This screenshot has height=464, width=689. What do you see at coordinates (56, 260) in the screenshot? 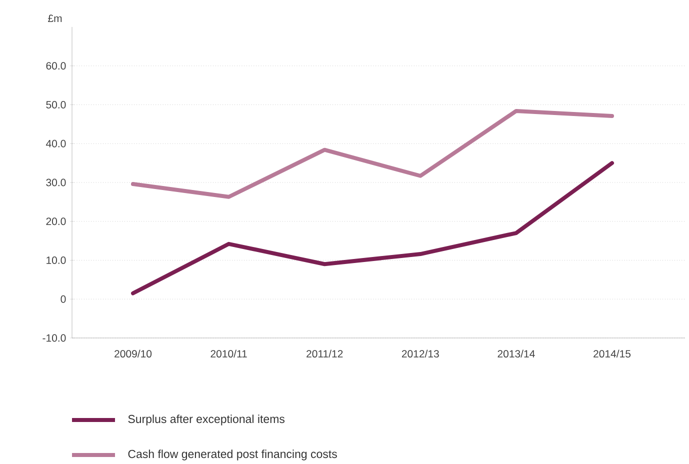
I see `y-tick-label: 10.0` at bounding box center [56, 260].